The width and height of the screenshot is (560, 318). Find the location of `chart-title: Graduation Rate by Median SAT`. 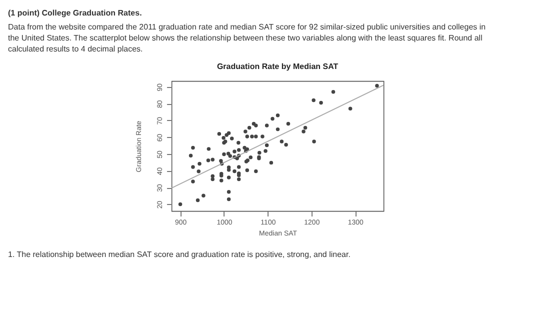

chart-title: Graduation Rate by Median SAT is located at coordinates (277, 66).